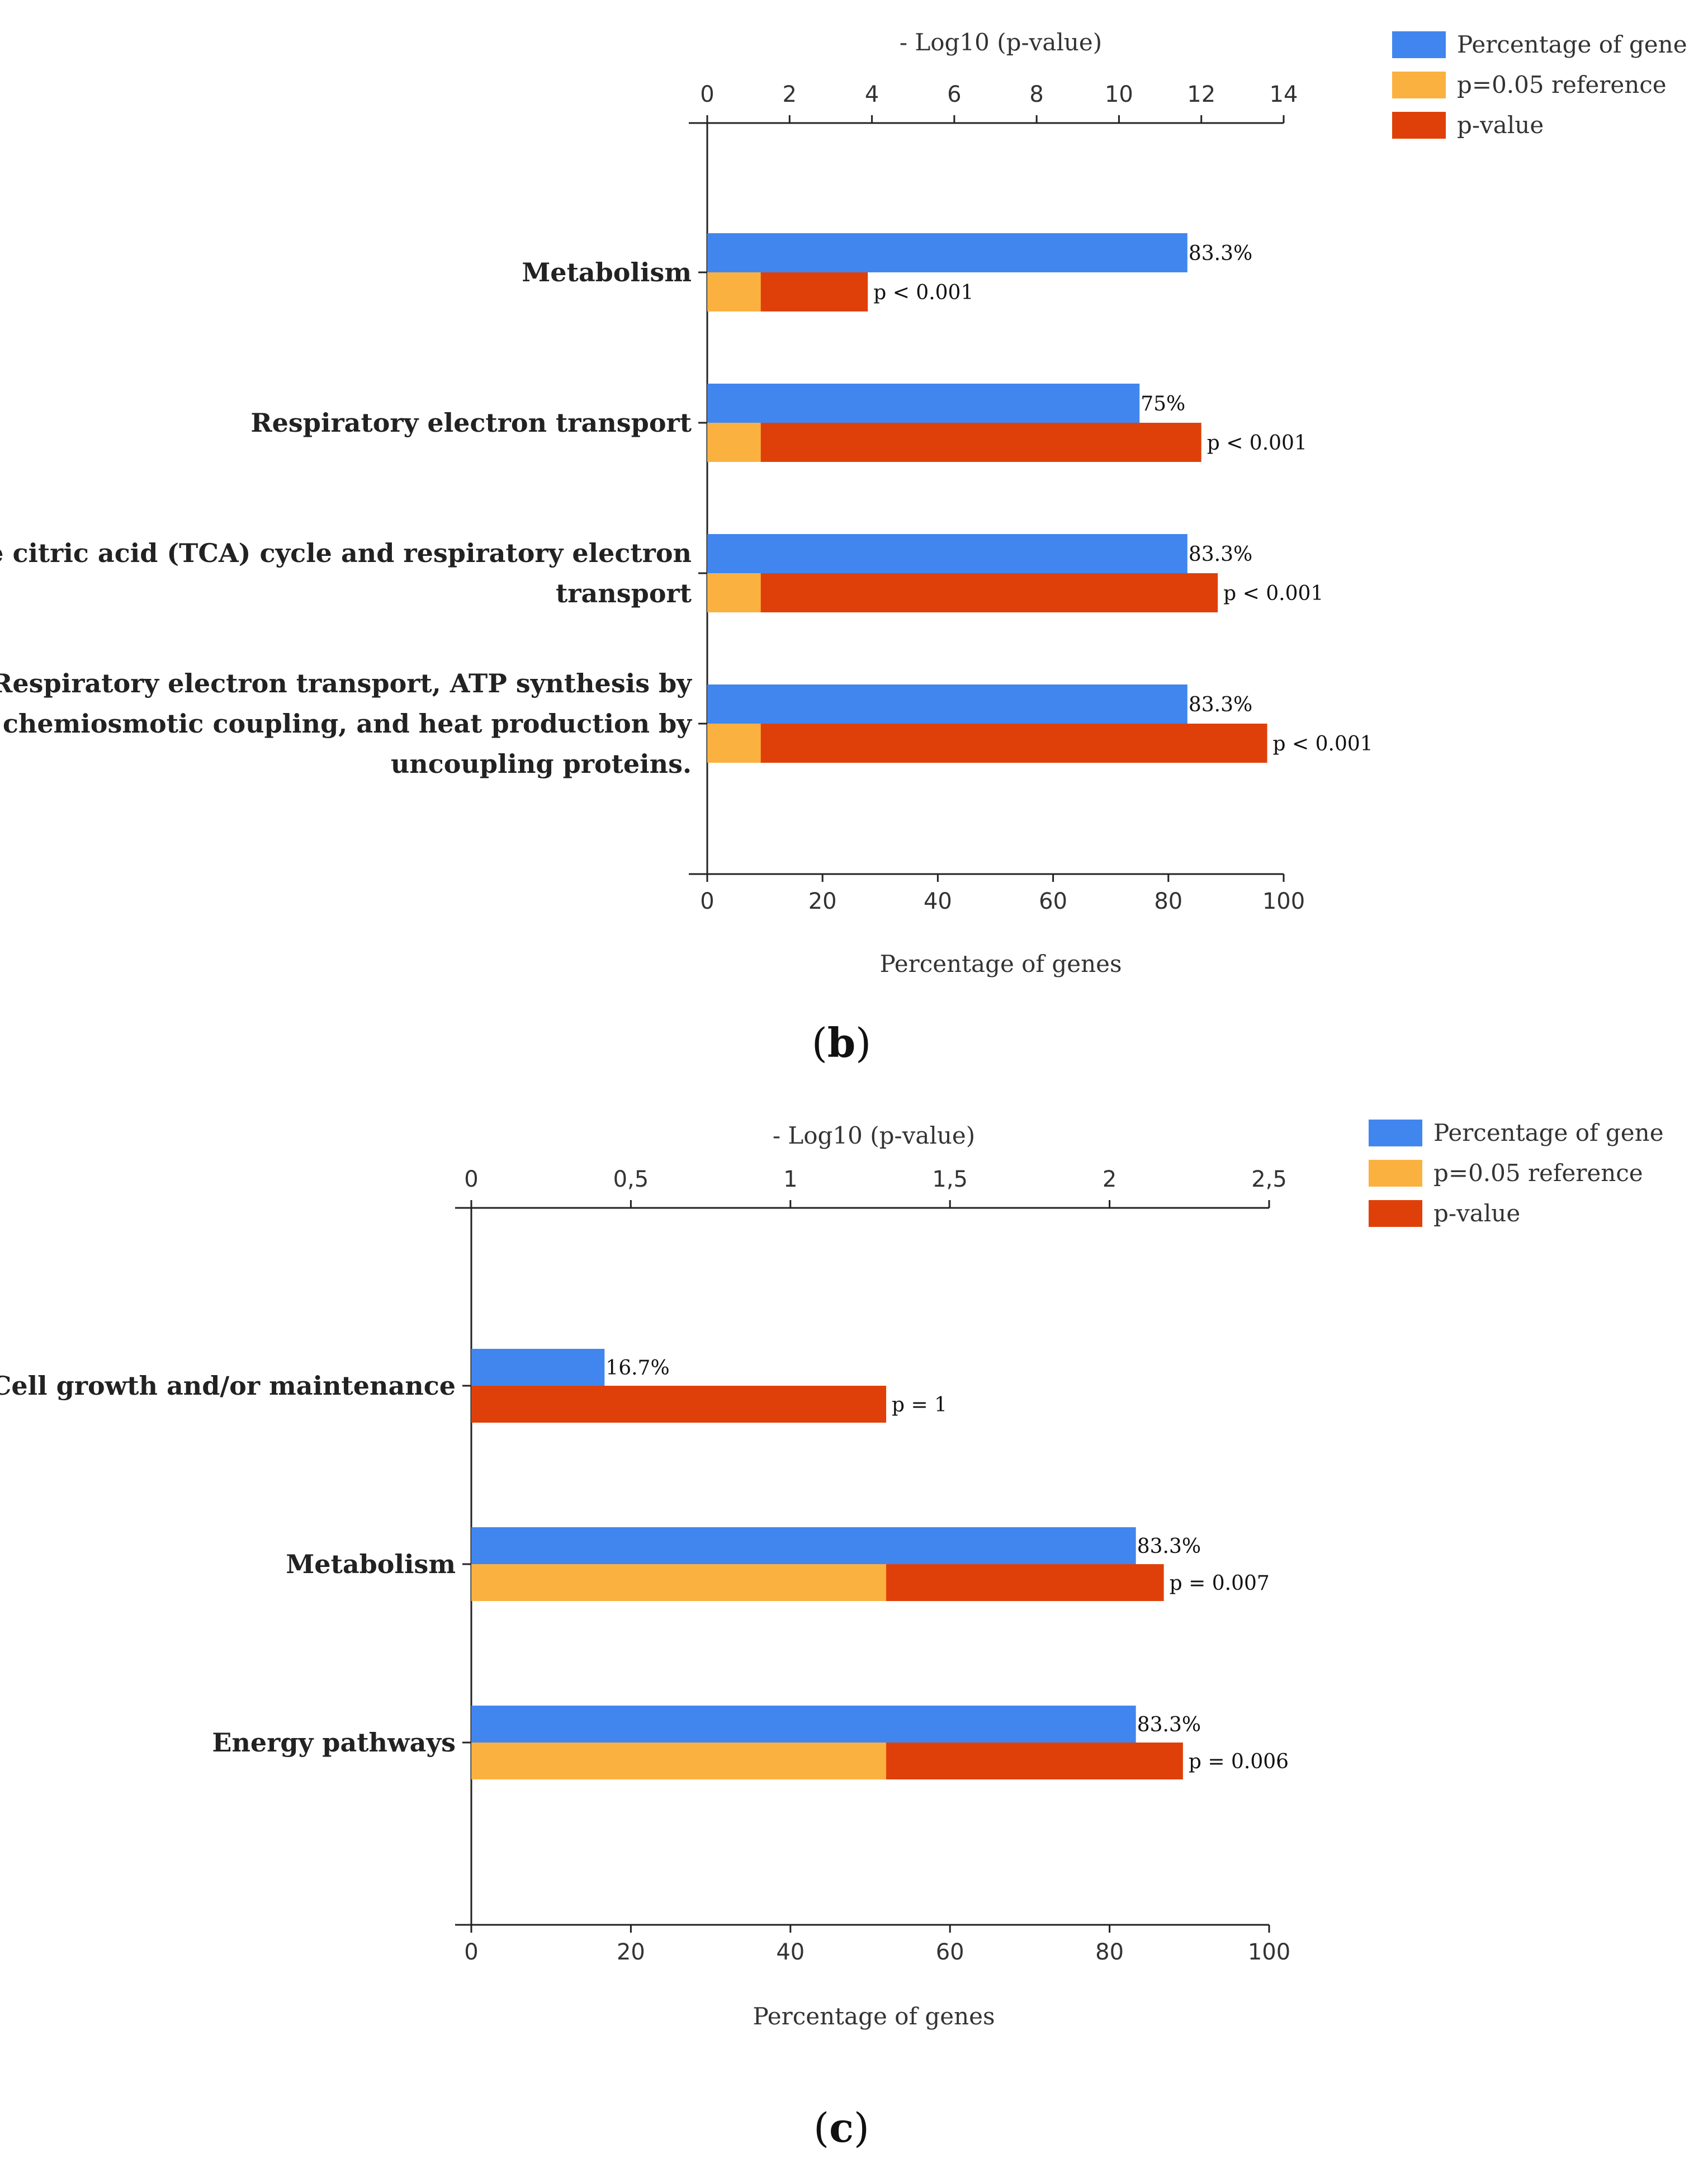 The image size is (1708, 2172). I want to click on panel-b-caption: (b), so click(842, 1042).